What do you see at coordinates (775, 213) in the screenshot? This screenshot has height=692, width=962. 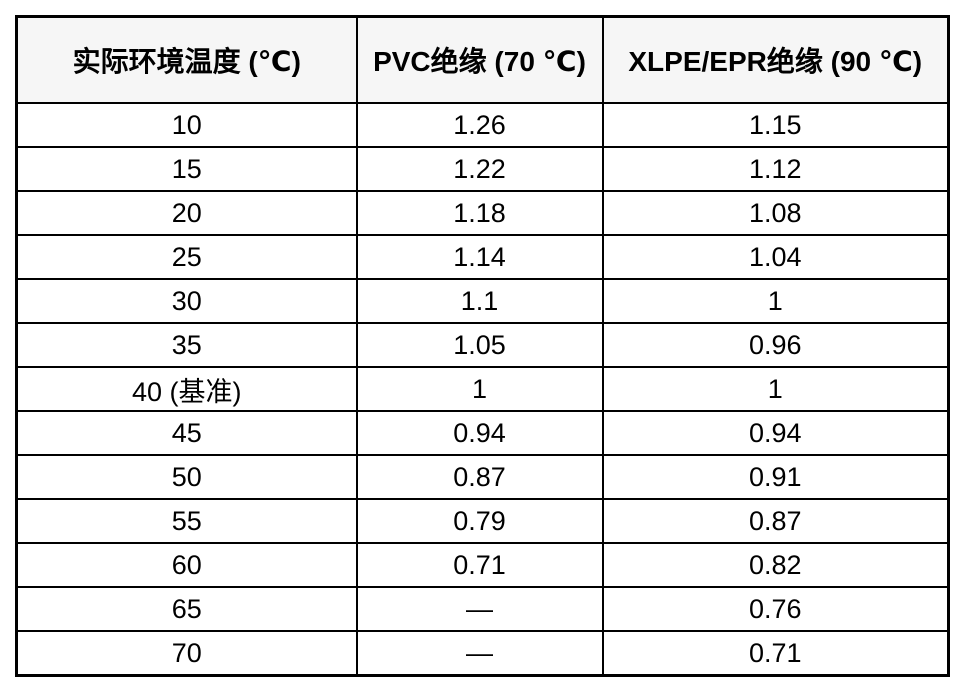 I see `cell-xlpe-factor: 1.08` at bounding box center [775, 213].